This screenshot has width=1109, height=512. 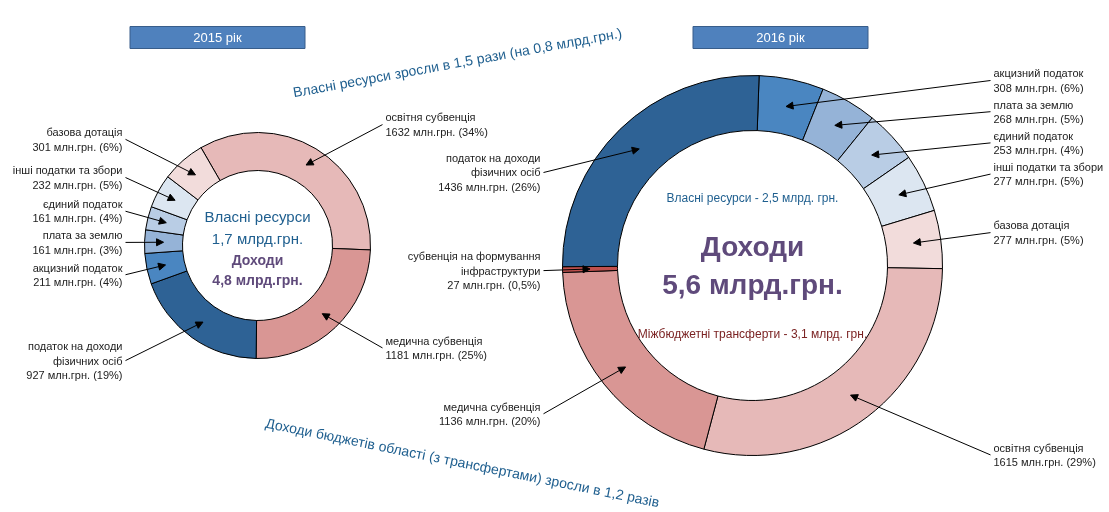 What do you see at coordinates (77, 218) in the screenshot?
I see `data-label: 161 млн.грн. (4%)` at bounding box center [77, 218].